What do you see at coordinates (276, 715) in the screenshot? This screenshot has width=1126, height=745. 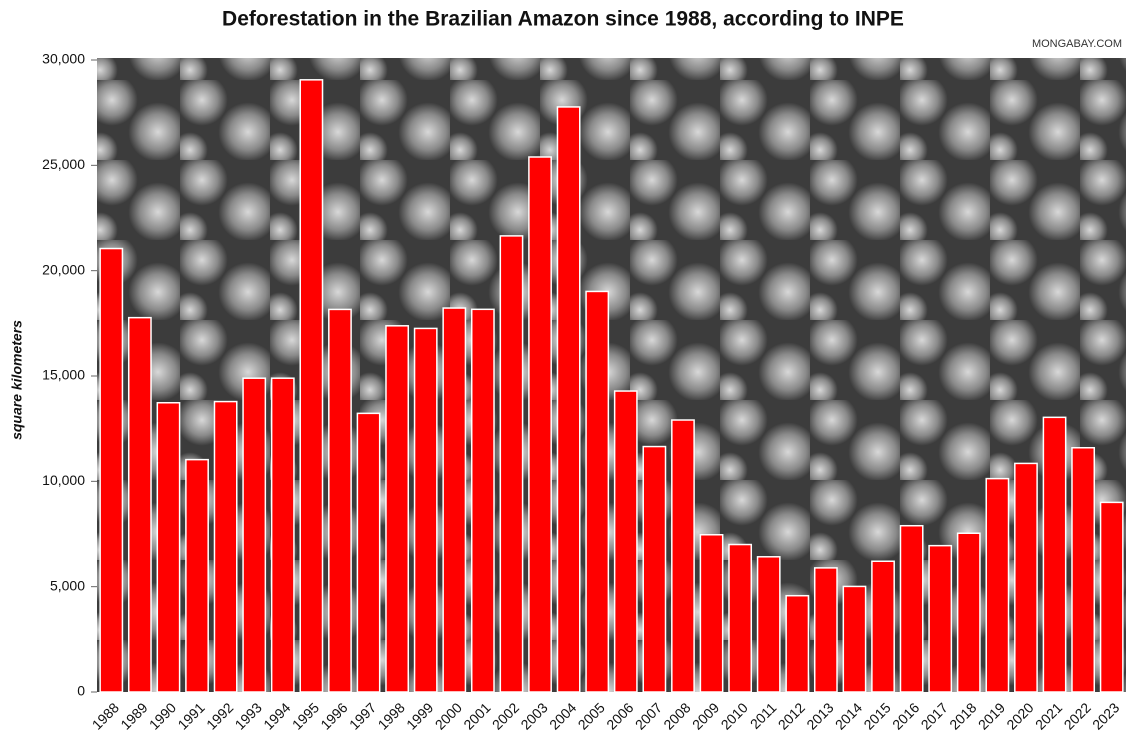 I see `x-tick-label: 1994` at bounding box center [276, 715].